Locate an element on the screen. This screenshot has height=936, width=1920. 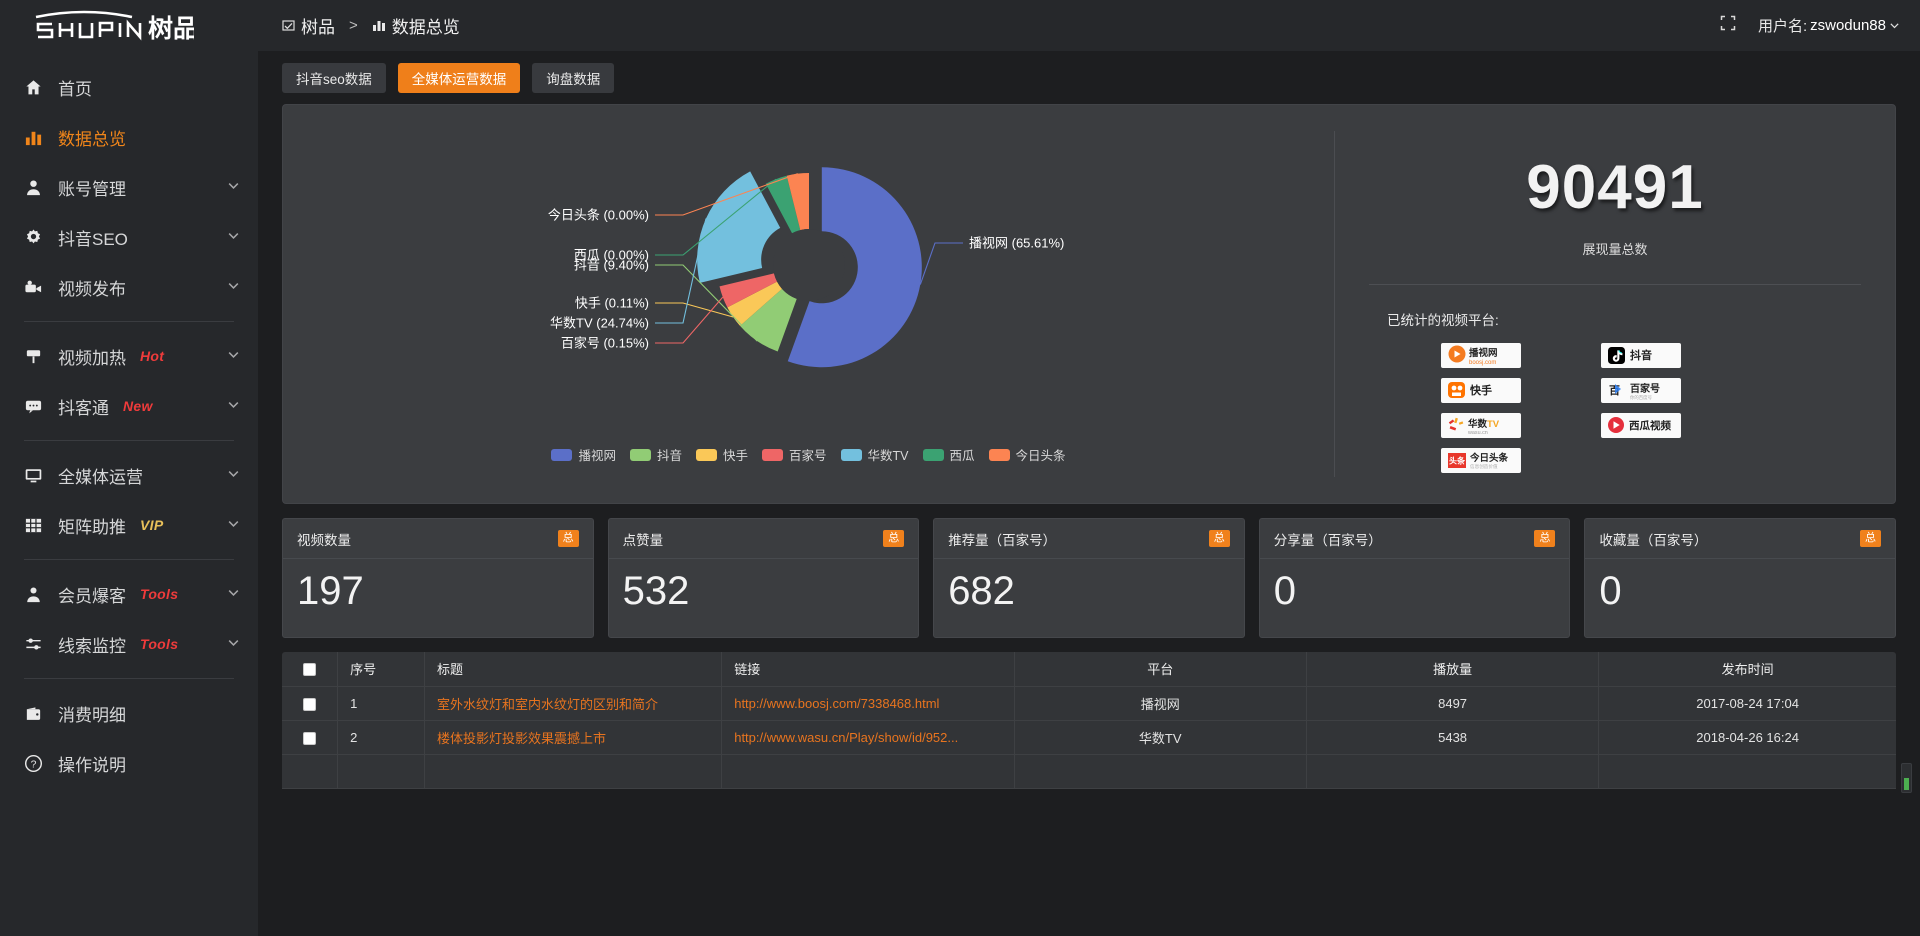
legend-item-4: 百家号 is located at coordinates (794, 454).